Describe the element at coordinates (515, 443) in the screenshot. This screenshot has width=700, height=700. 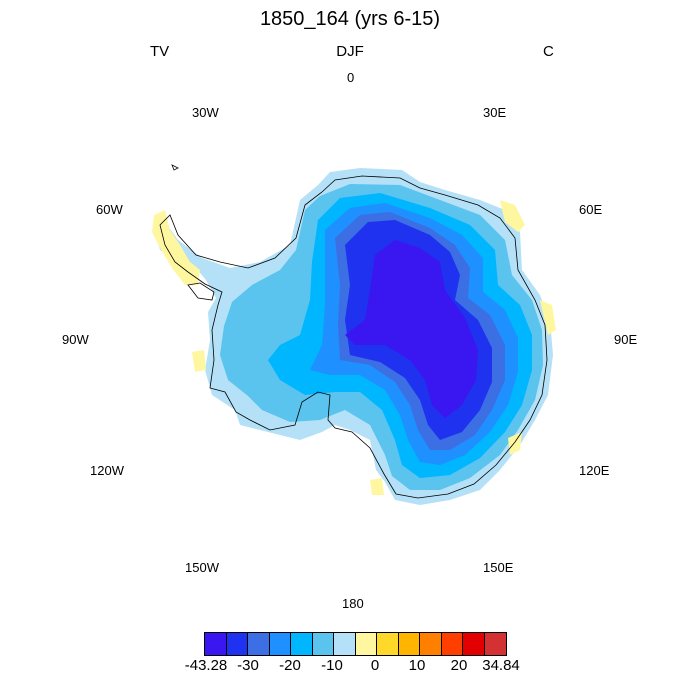
I see `positive-patch-southeast` at that location.